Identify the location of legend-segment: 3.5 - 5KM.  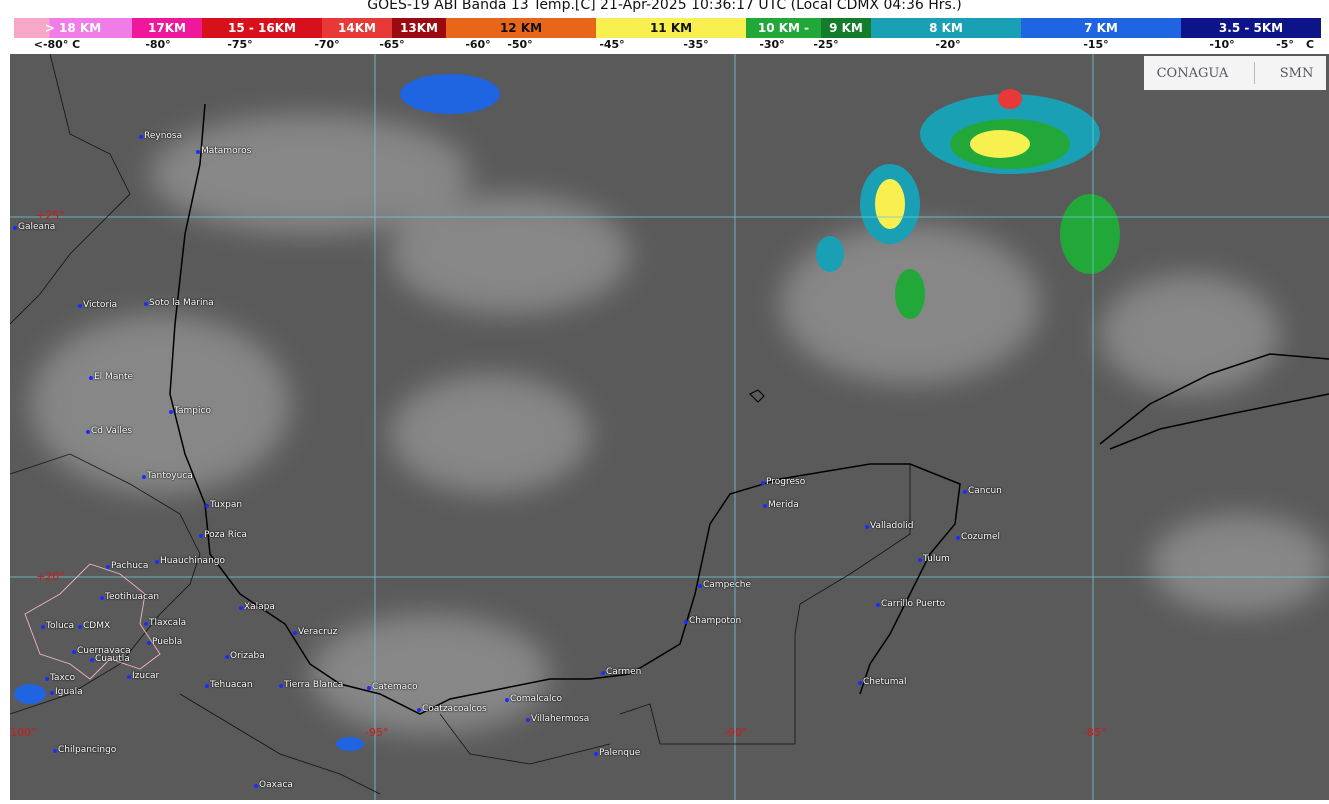
(1251, 28).